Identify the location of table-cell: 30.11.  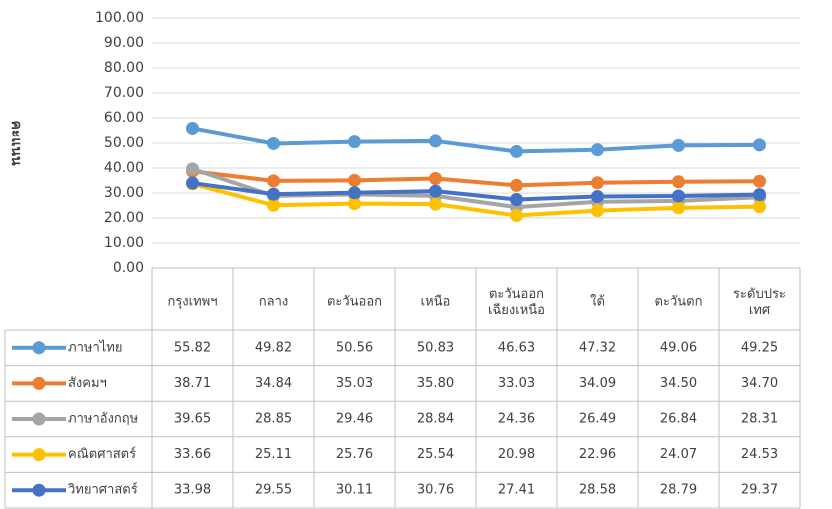
(354, 490).